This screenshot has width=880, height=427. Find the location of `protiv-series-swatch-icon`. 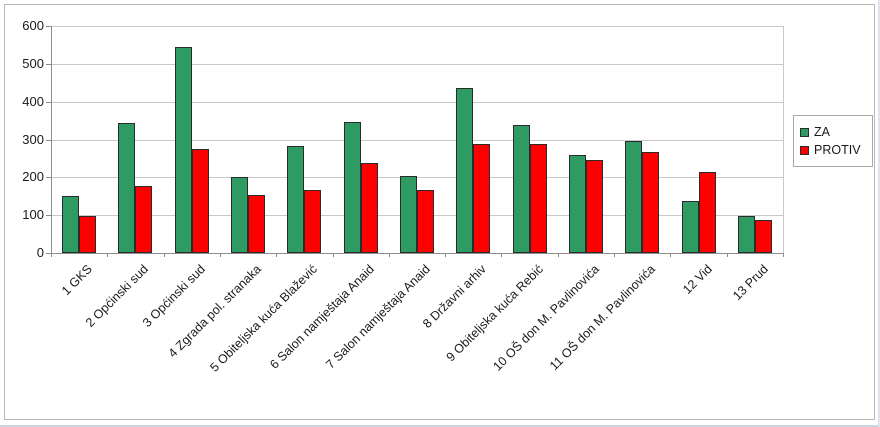

protiv-series-swatch-icon is located at coordinates (804, 150).